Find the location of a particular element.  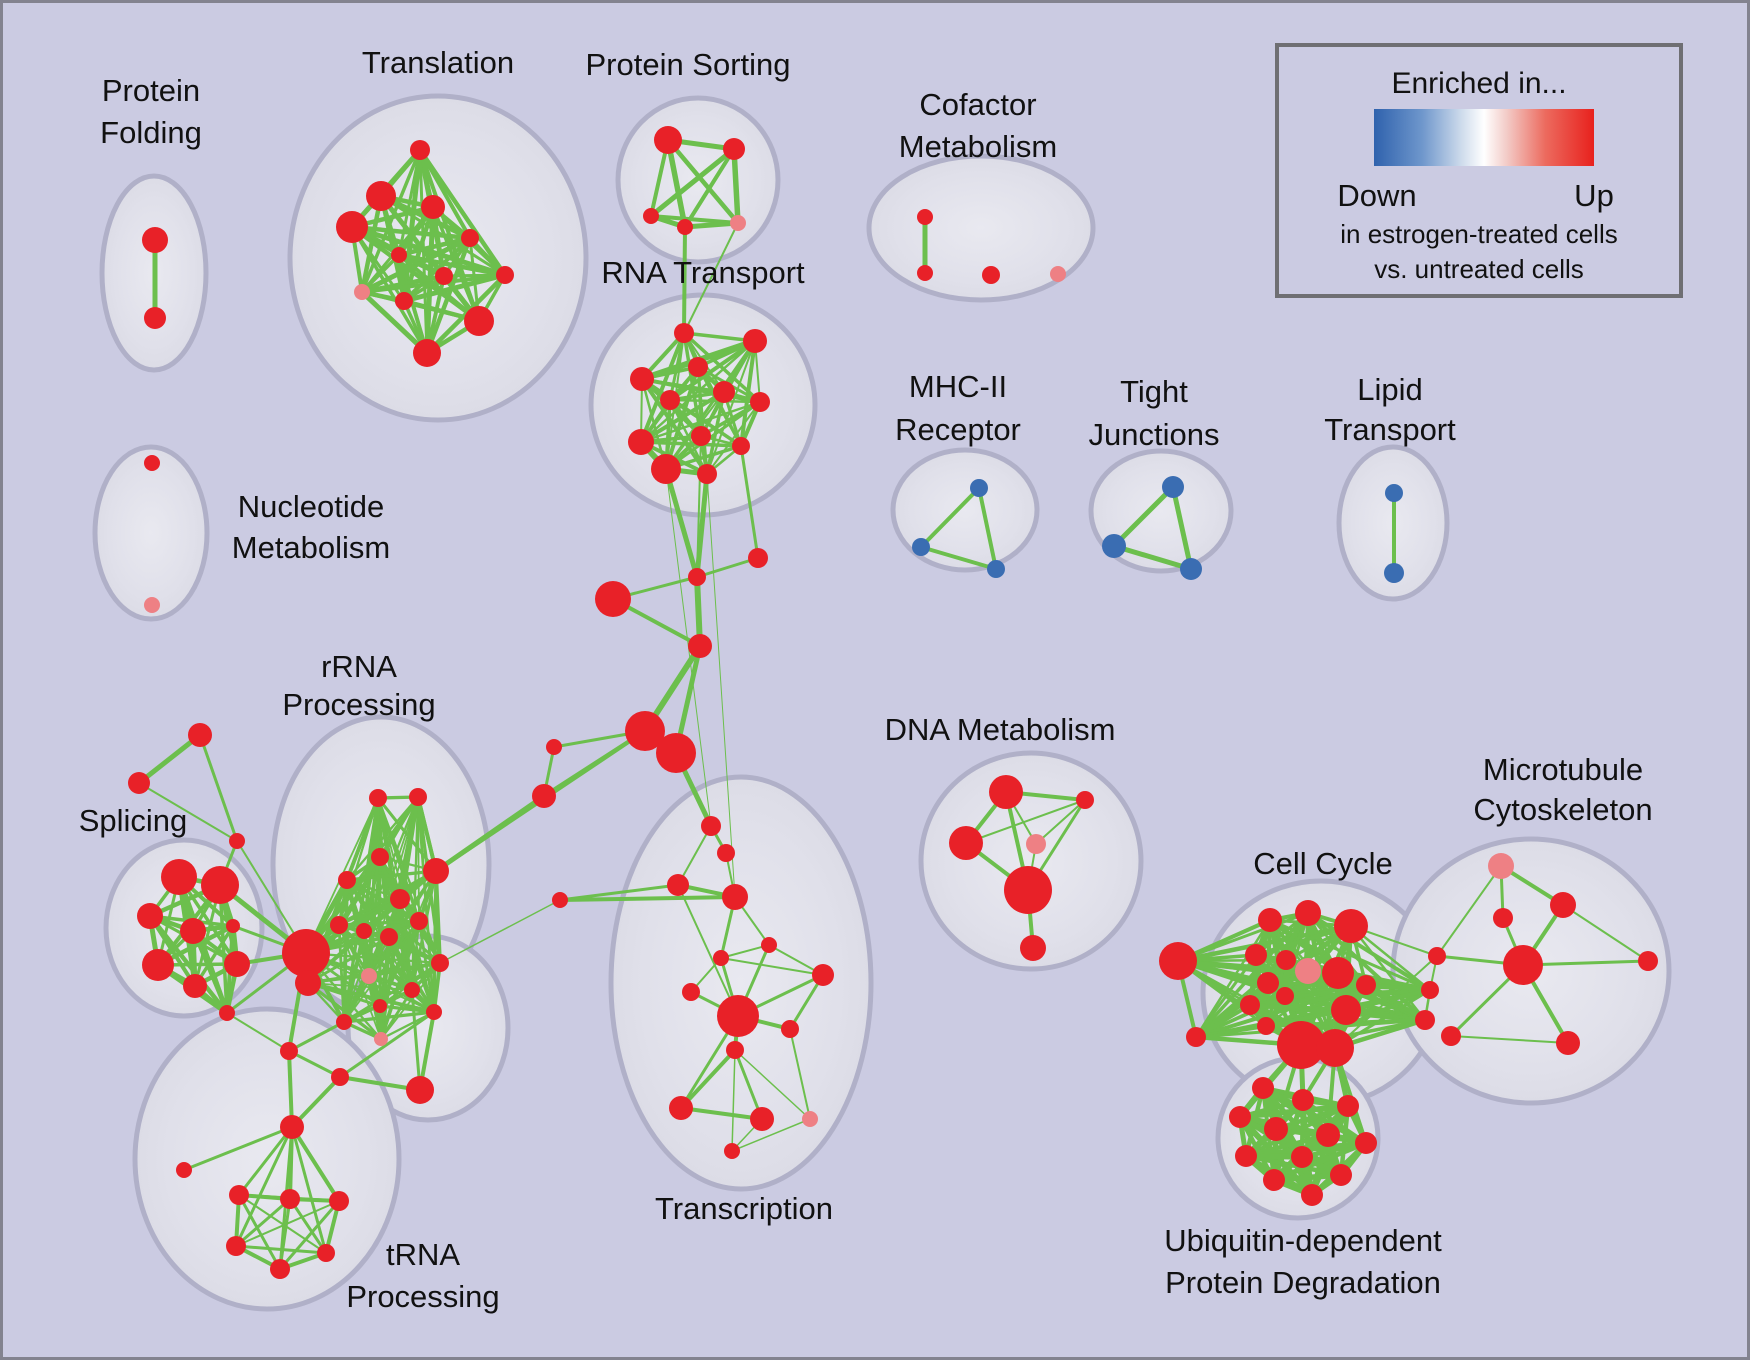

cluster-ellipse-nucleotide-metabolism is located at coordinates (151, 533).